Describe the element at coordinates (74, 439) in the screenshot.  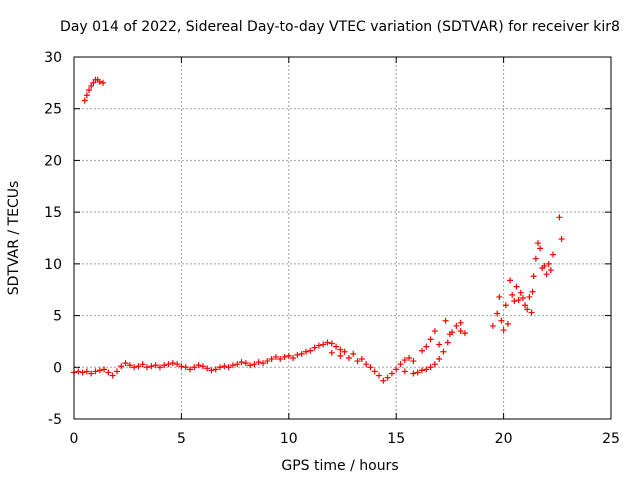
I see `x-tick-label: 0` at that location.